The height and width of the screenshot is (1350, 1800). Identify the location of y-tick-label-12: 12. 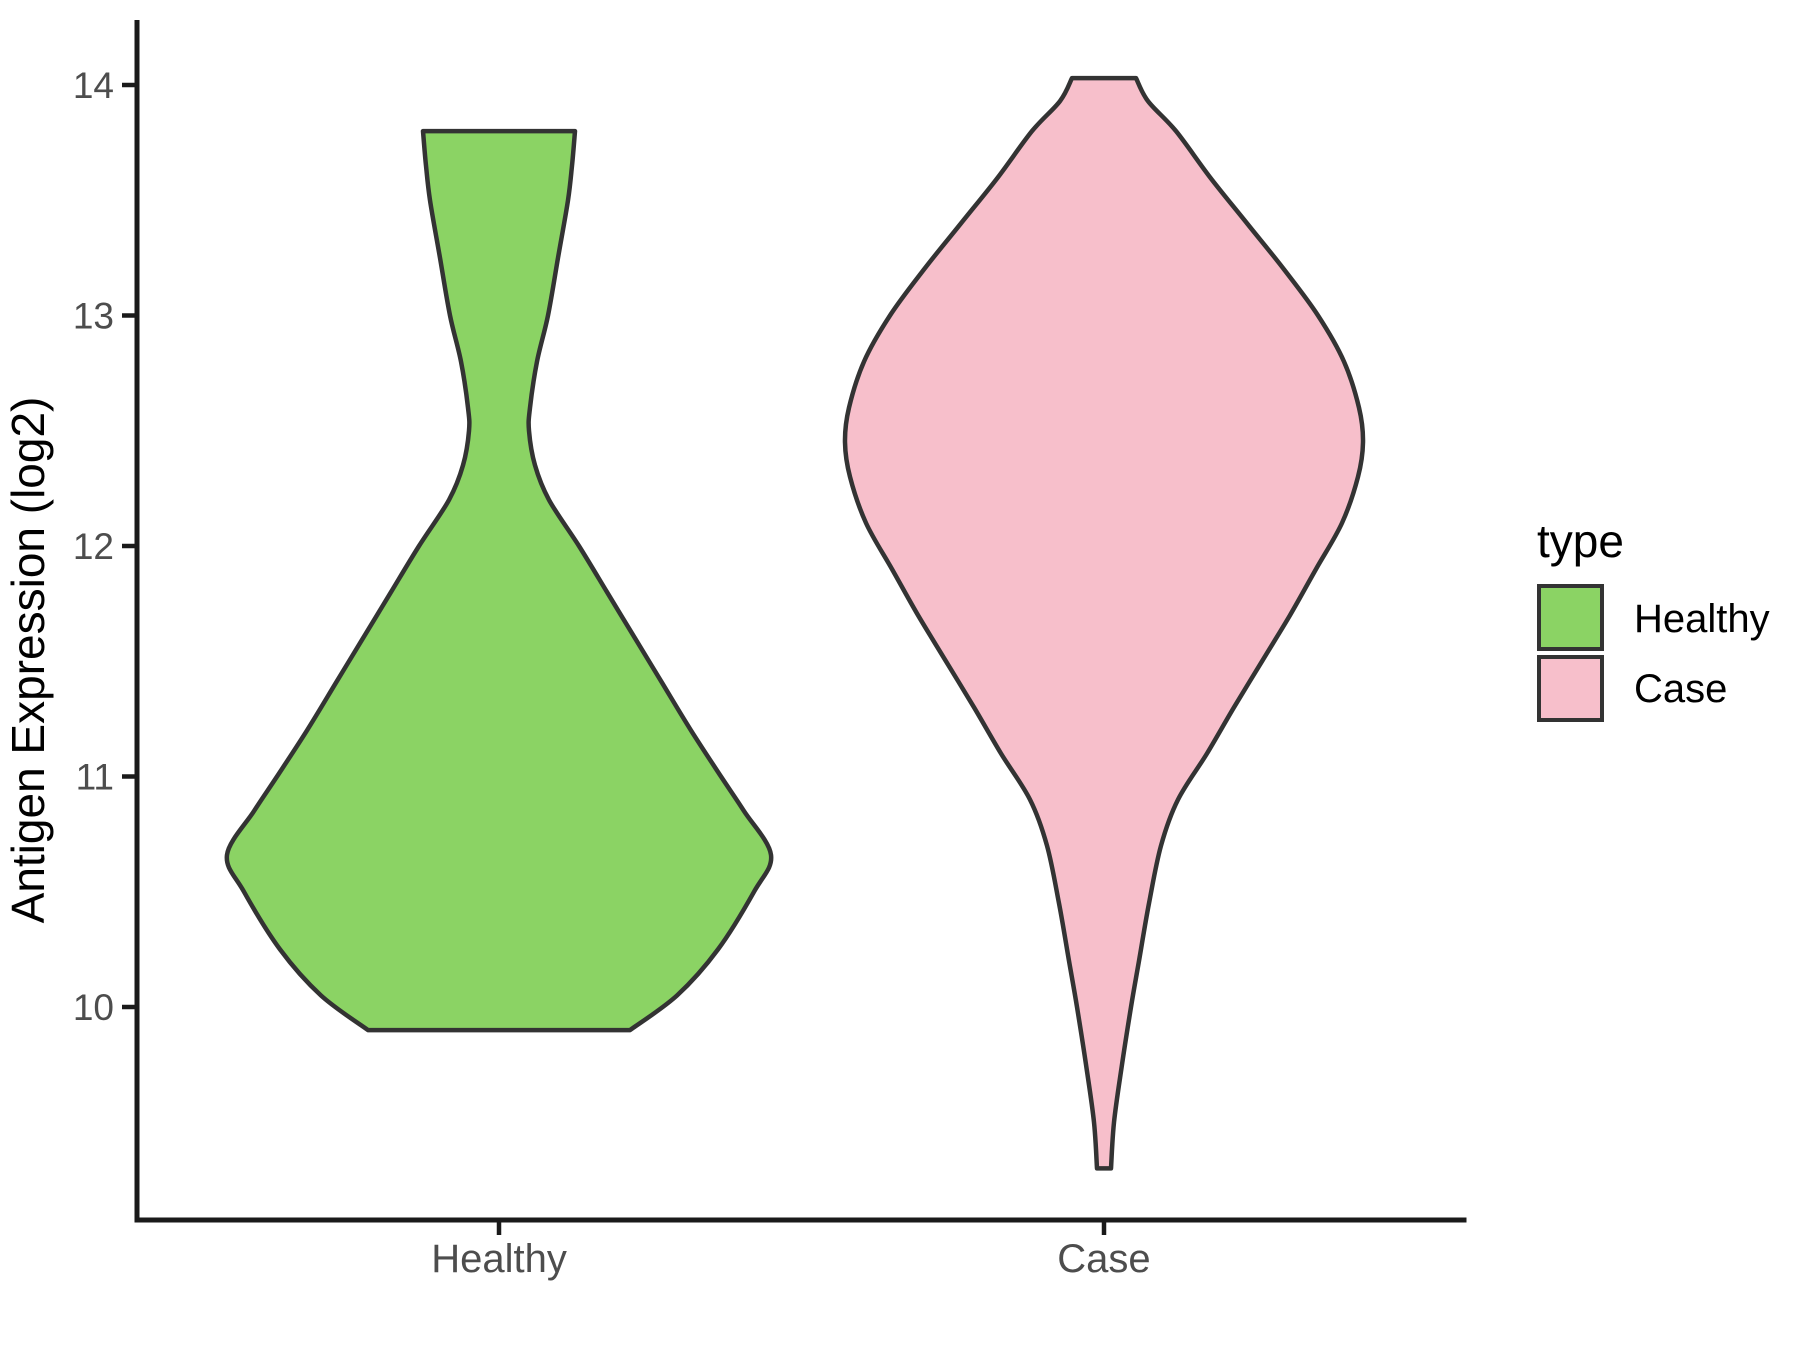
(93, 546).